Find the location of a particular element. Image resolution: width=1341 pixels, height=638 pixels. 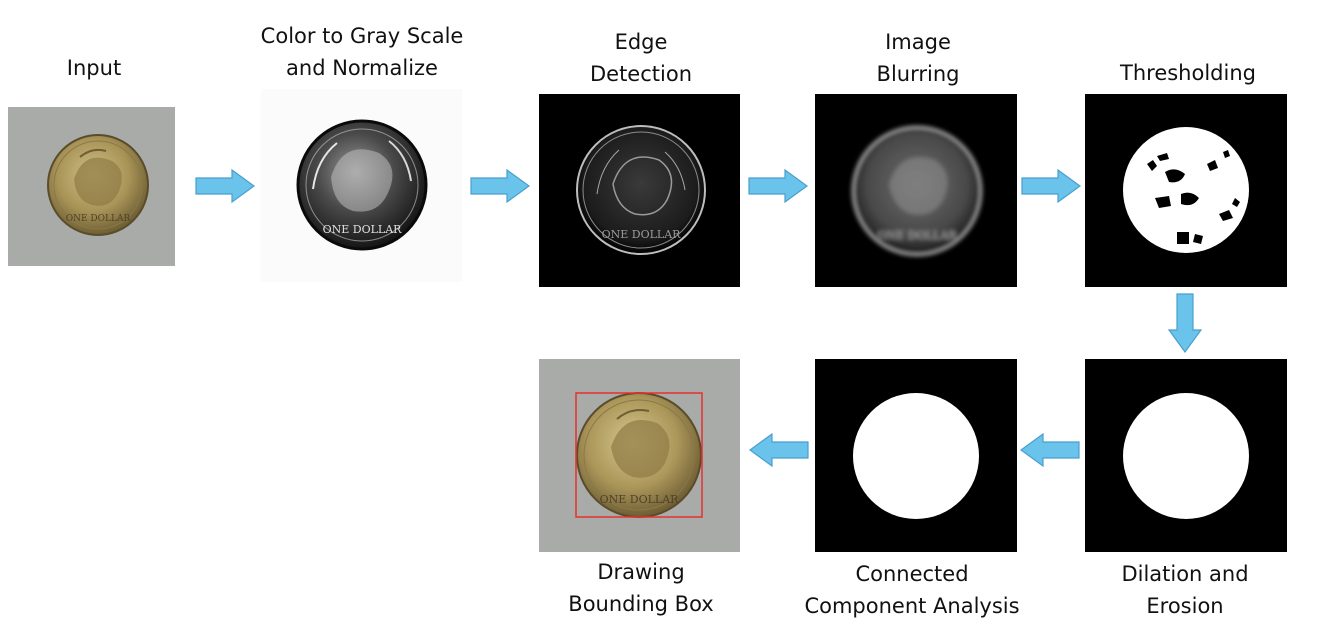

label-dilate: Dilation and Erosion is located at coordinates (1184, 590).